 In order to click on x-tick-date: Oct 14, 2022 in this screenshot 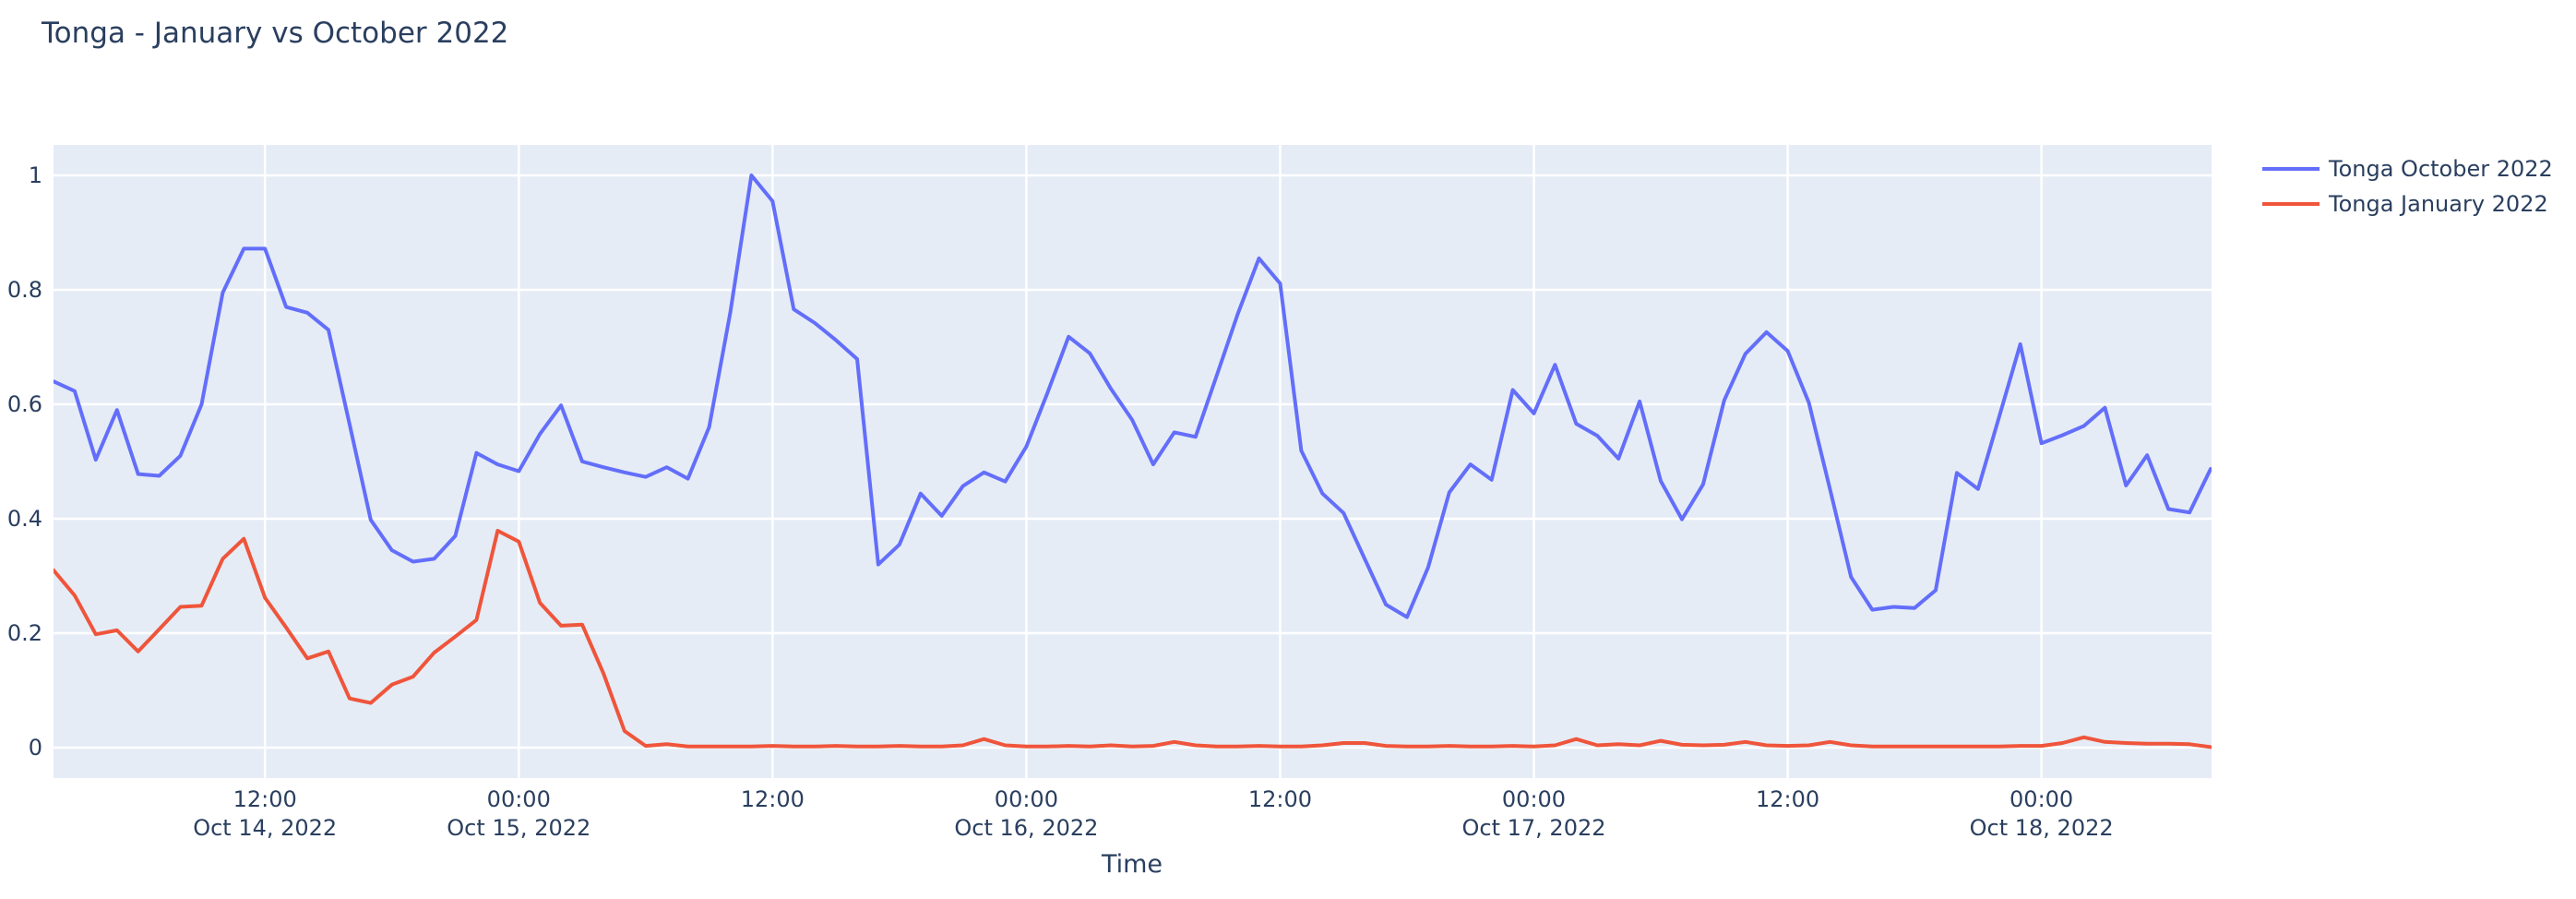, I will do `click(265, 828)`.